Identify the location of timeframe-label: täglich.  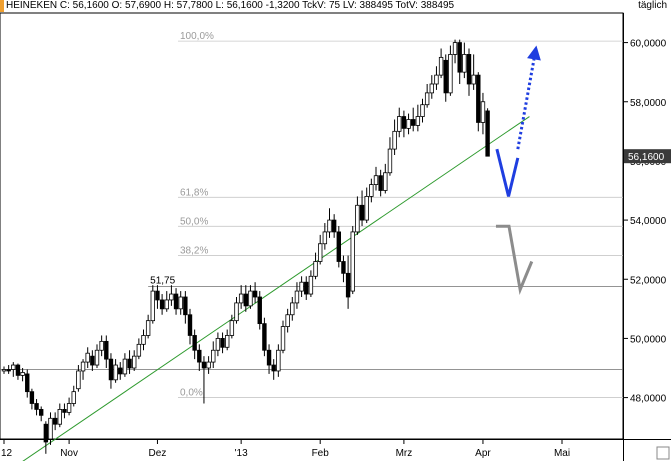
(652, 5).